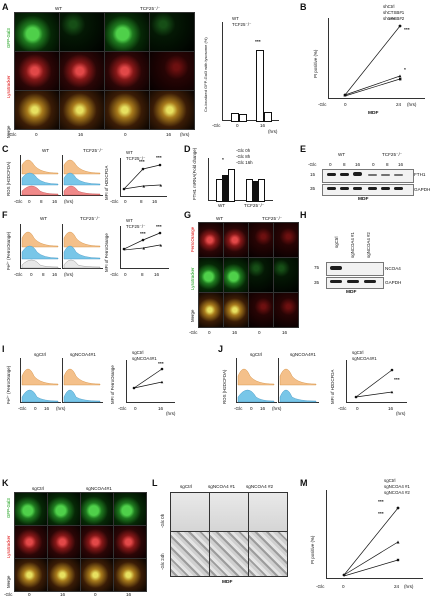  I want to click on panel-letter: D, so click(187, 149).